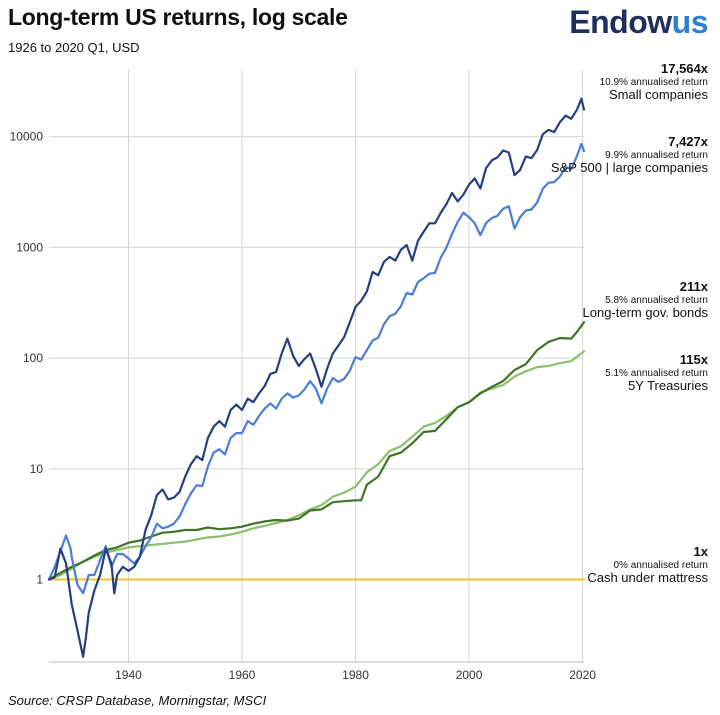 Image resolution: width=720 pixels, height=715 pixels. I want to click on y-tick-label: 10000, so click(27, 137).